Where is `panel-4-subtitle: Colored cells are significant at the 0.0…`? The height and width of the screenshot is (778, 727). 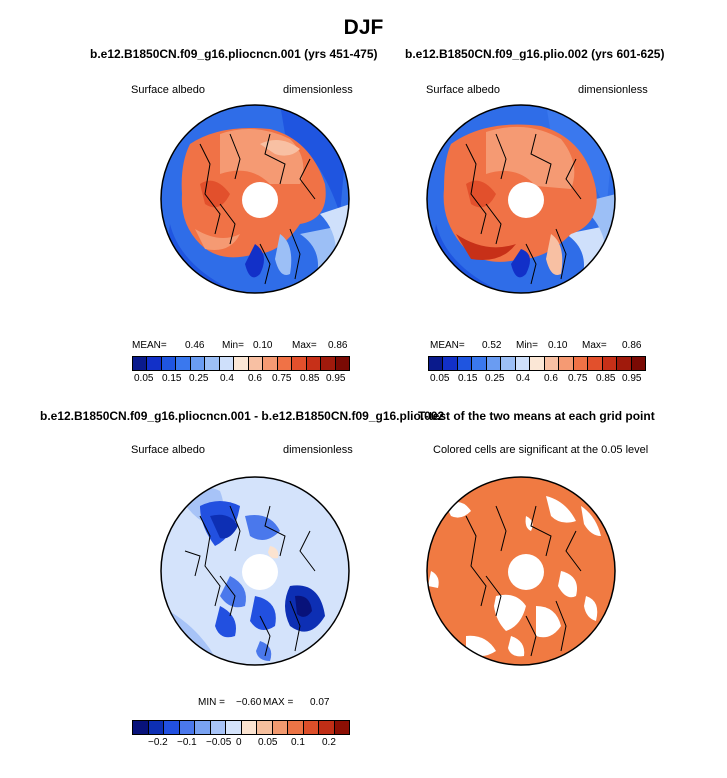
panel-4-subtitle: Colored cells are significant at the 0.0… is located at coordinates (541, 450).